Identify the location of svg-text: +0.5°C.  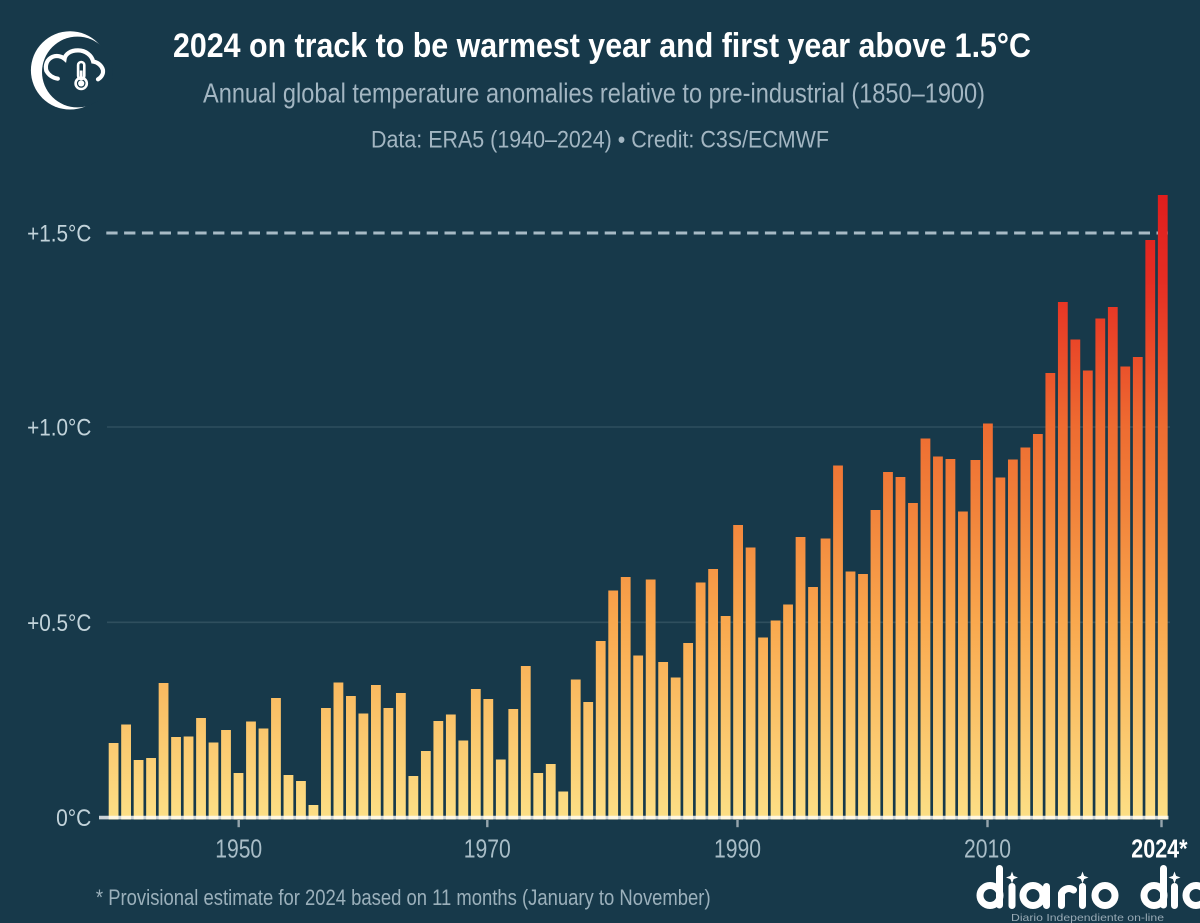
(59, 623).